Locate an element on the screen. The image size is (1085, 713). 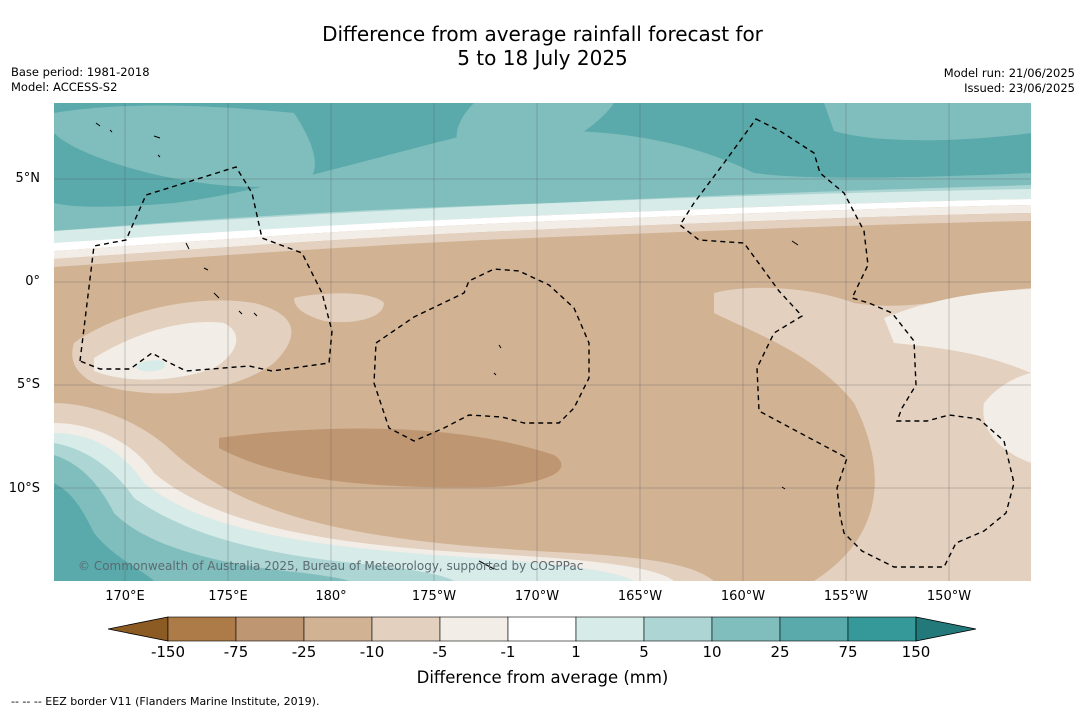
colorbar-tick-label: -5 is located at coordinates (440, 652).